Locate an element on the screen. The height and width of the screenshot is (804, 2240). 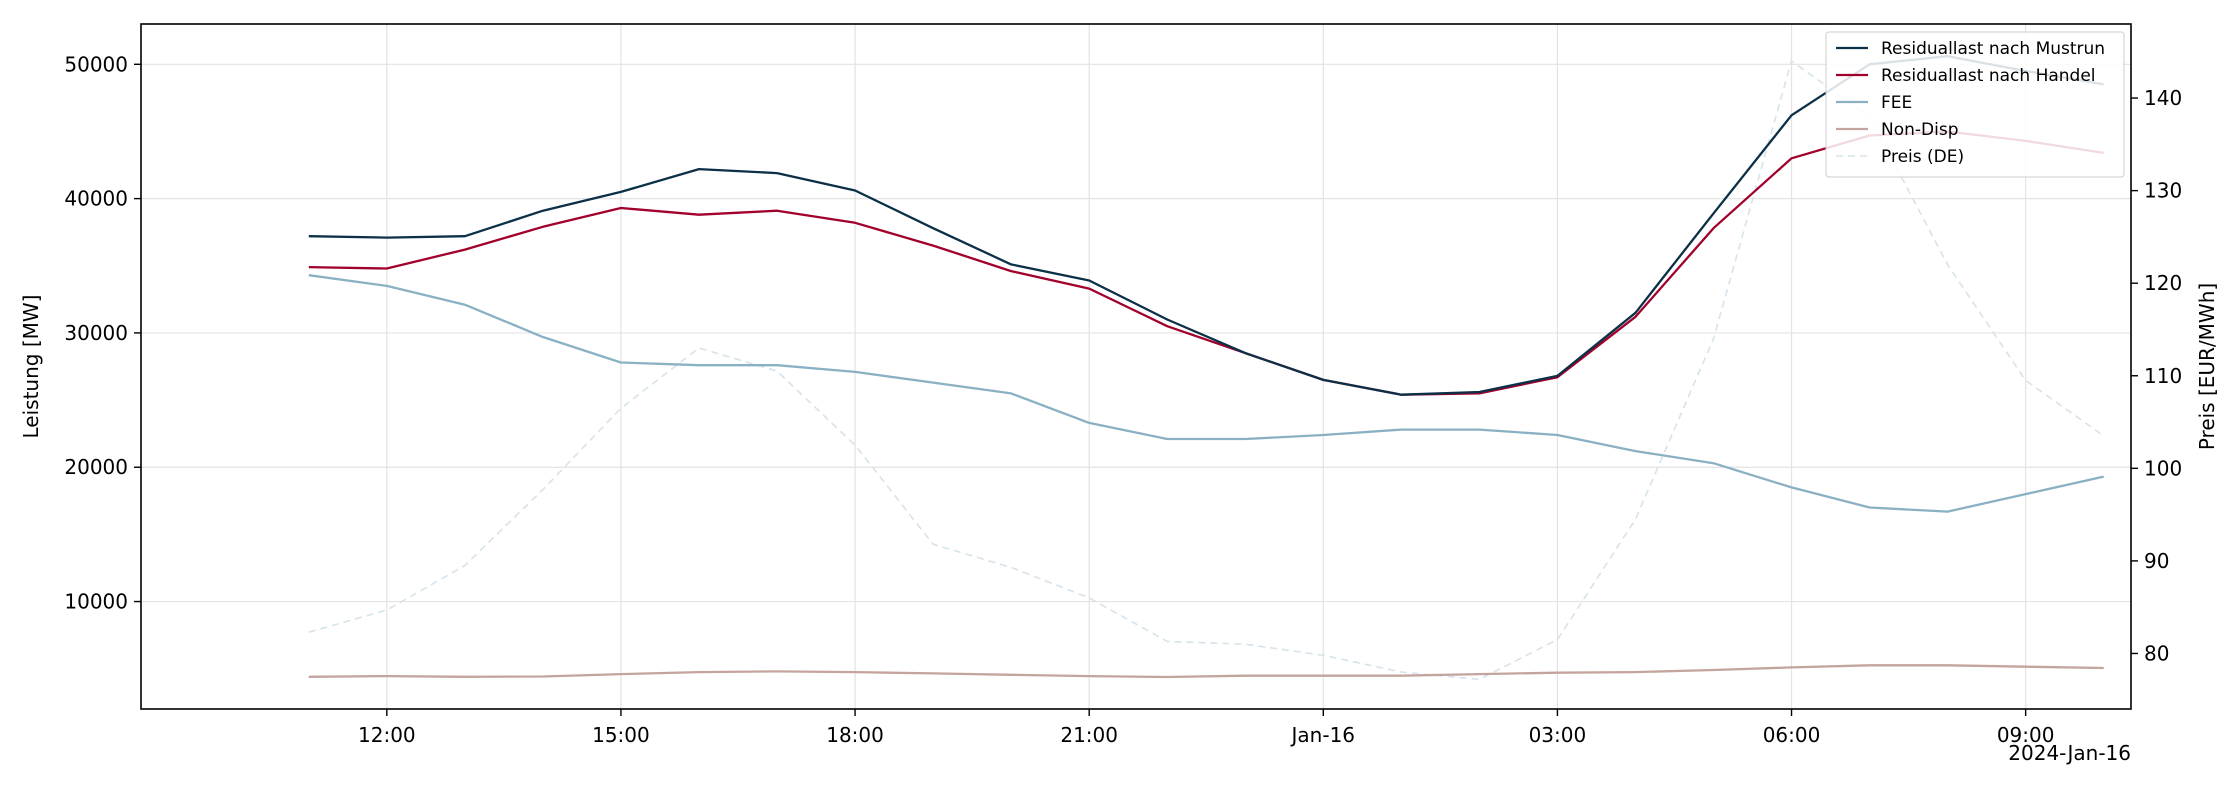
x-tick-label: Jan-16 is located at coordinates (1323, 735).